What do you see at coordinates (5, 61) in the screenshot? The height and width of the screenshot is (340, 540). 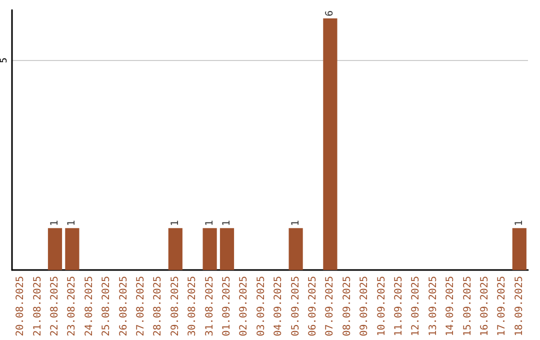 I see `y-tick-label: 5` at bounding box center [5, 61].